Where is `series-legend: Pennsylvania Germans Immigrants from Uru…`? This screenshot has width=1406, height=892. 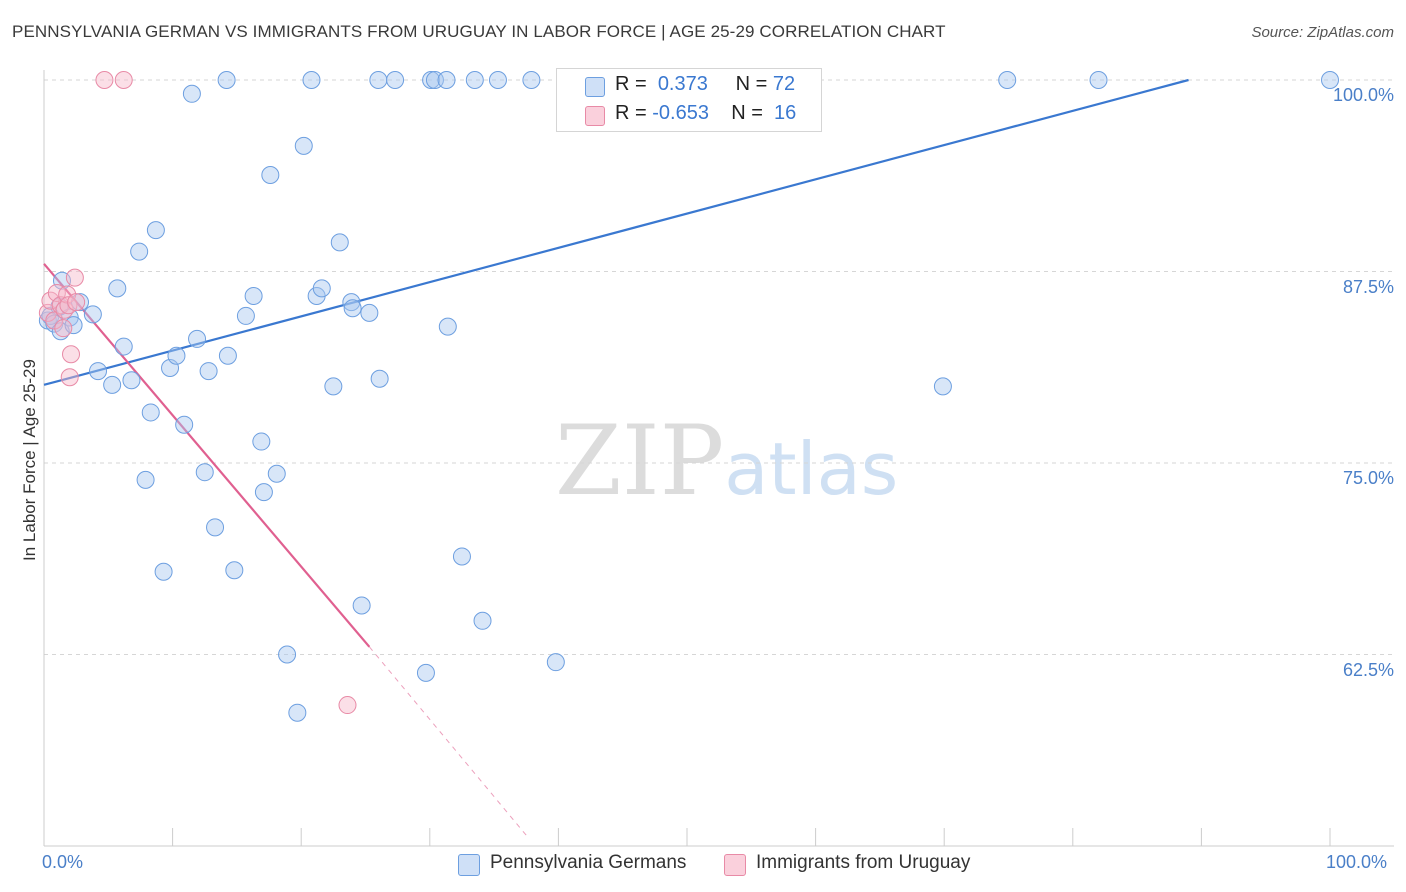 series-legend: Pennsylvania Germans Immigrants from Uru… is located at coordinates (703, 865).